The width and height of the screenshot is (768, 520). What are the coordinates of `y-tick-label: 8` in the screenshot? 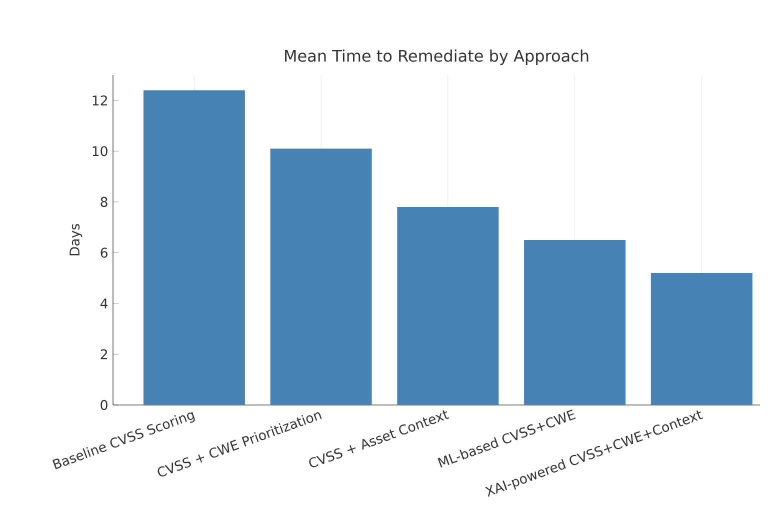 It's located at (104, 201).